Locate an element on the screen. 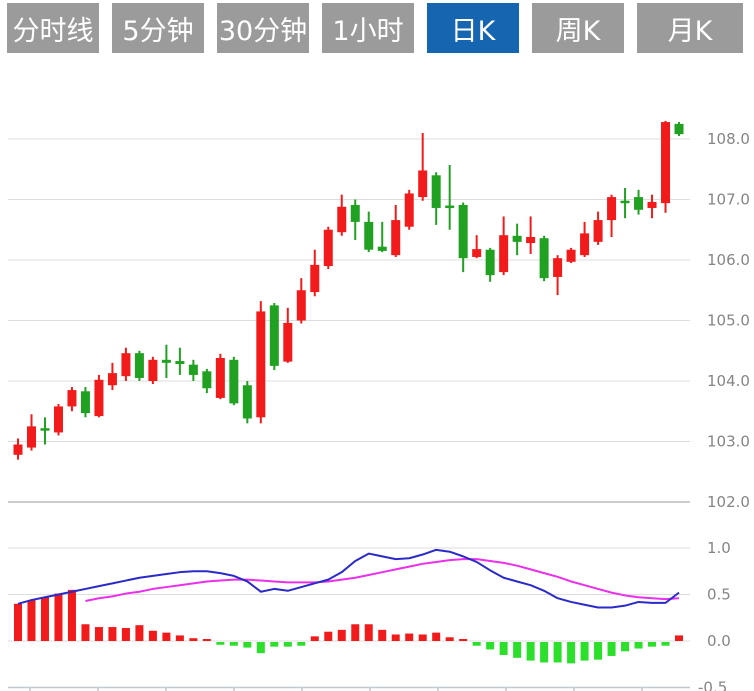  timeframe-tab-bar: 分时线 5分钟 30分钟 1小时 日K 周K 月K is located at coordinates (375, 28).